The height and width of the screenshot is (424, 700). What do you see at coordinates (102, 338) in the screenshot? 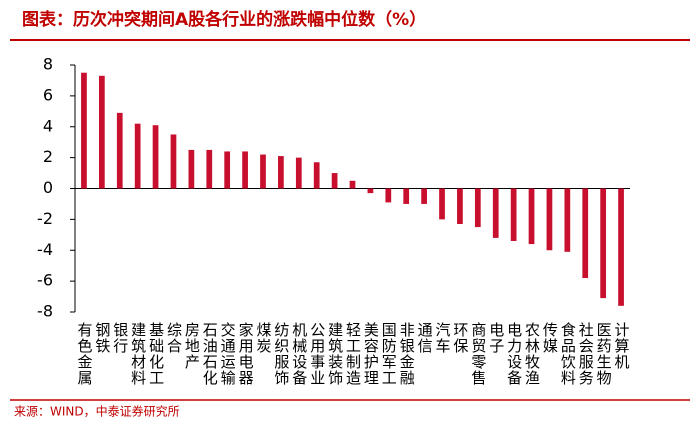
I see `x-tick-label: 钢铁` at bounding box center [102, 338].